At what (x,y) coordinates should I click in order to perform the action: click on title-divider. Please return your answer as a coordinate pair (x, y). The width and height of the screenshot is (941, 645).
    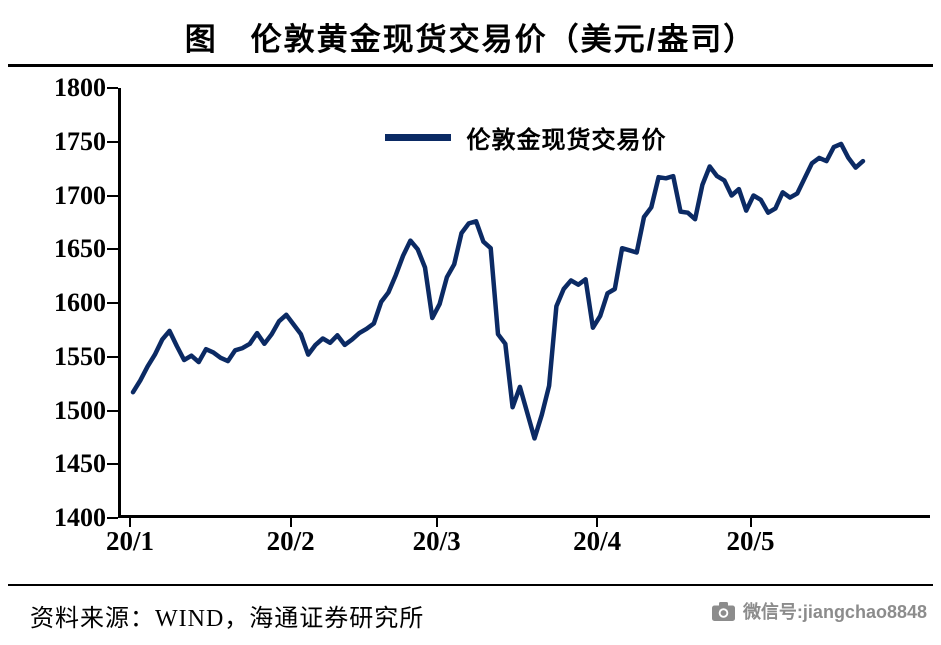
    Looking at the image, I should click on (470, 65).